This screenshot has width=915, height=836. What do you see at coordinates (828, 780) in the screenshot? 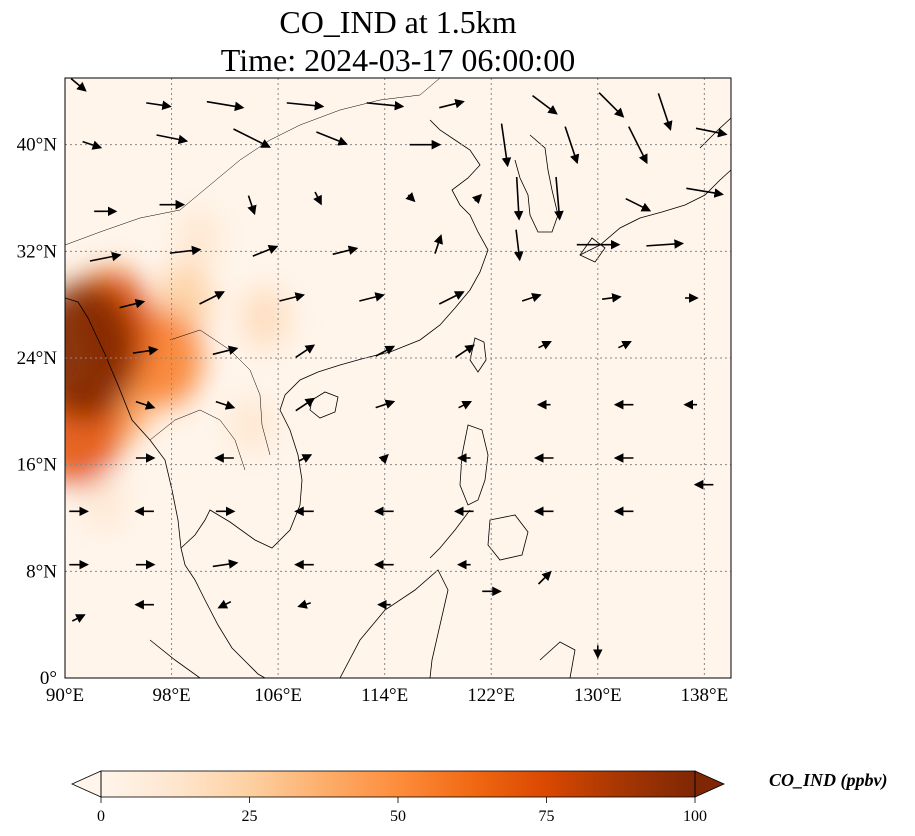
I see `colorbar-label: CO_IND (ppbv)` at bounding box center [828, 780].